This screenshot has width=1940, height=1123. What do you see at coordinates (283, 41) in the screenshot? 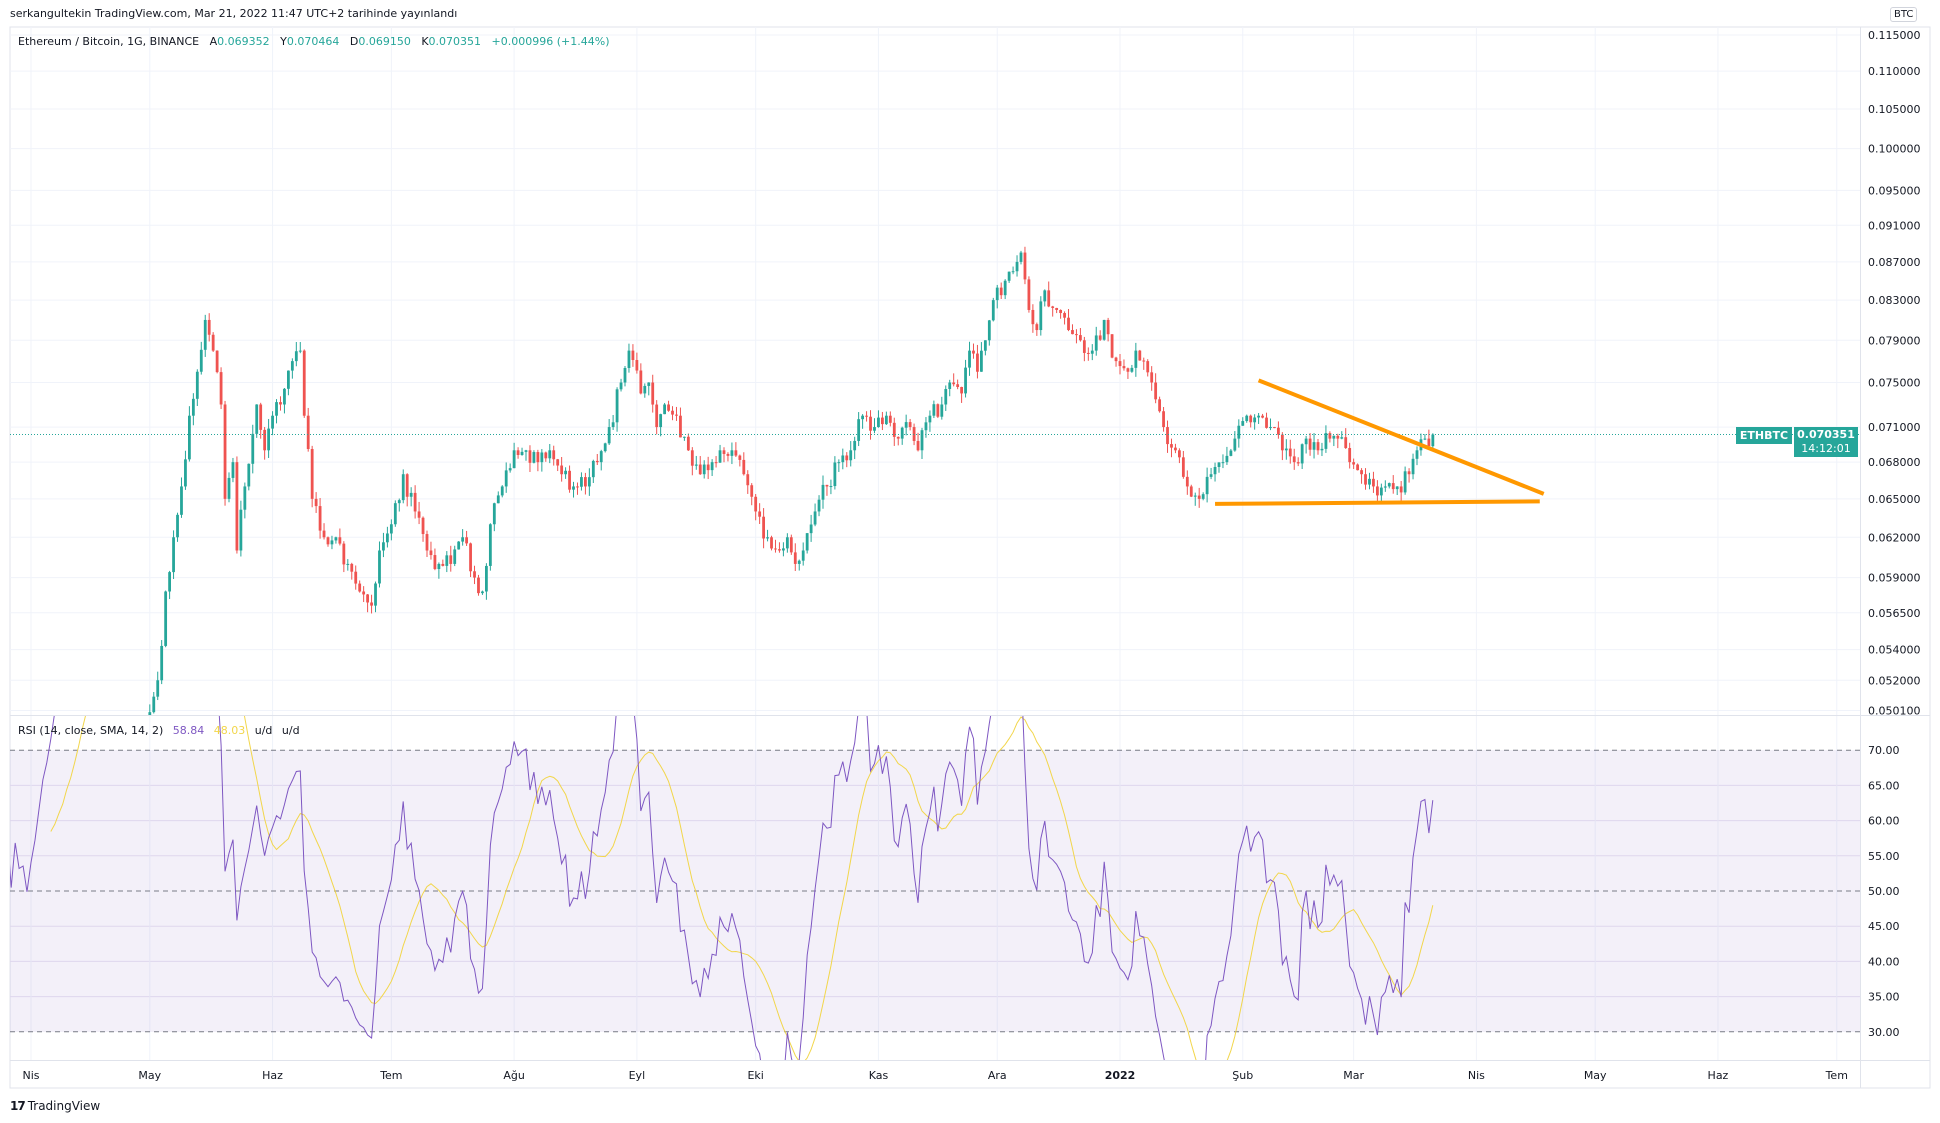
I see `high-label: Y` at bounding box center [283, 41].